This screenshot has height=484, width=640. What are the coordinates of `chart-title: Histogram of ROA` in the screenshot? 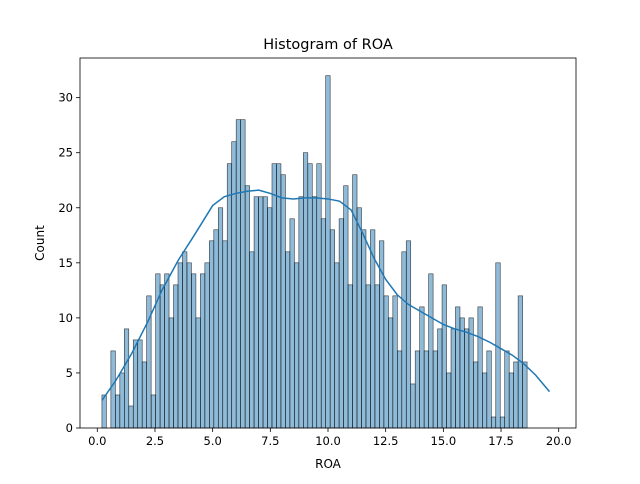 It's located at (328, 45).